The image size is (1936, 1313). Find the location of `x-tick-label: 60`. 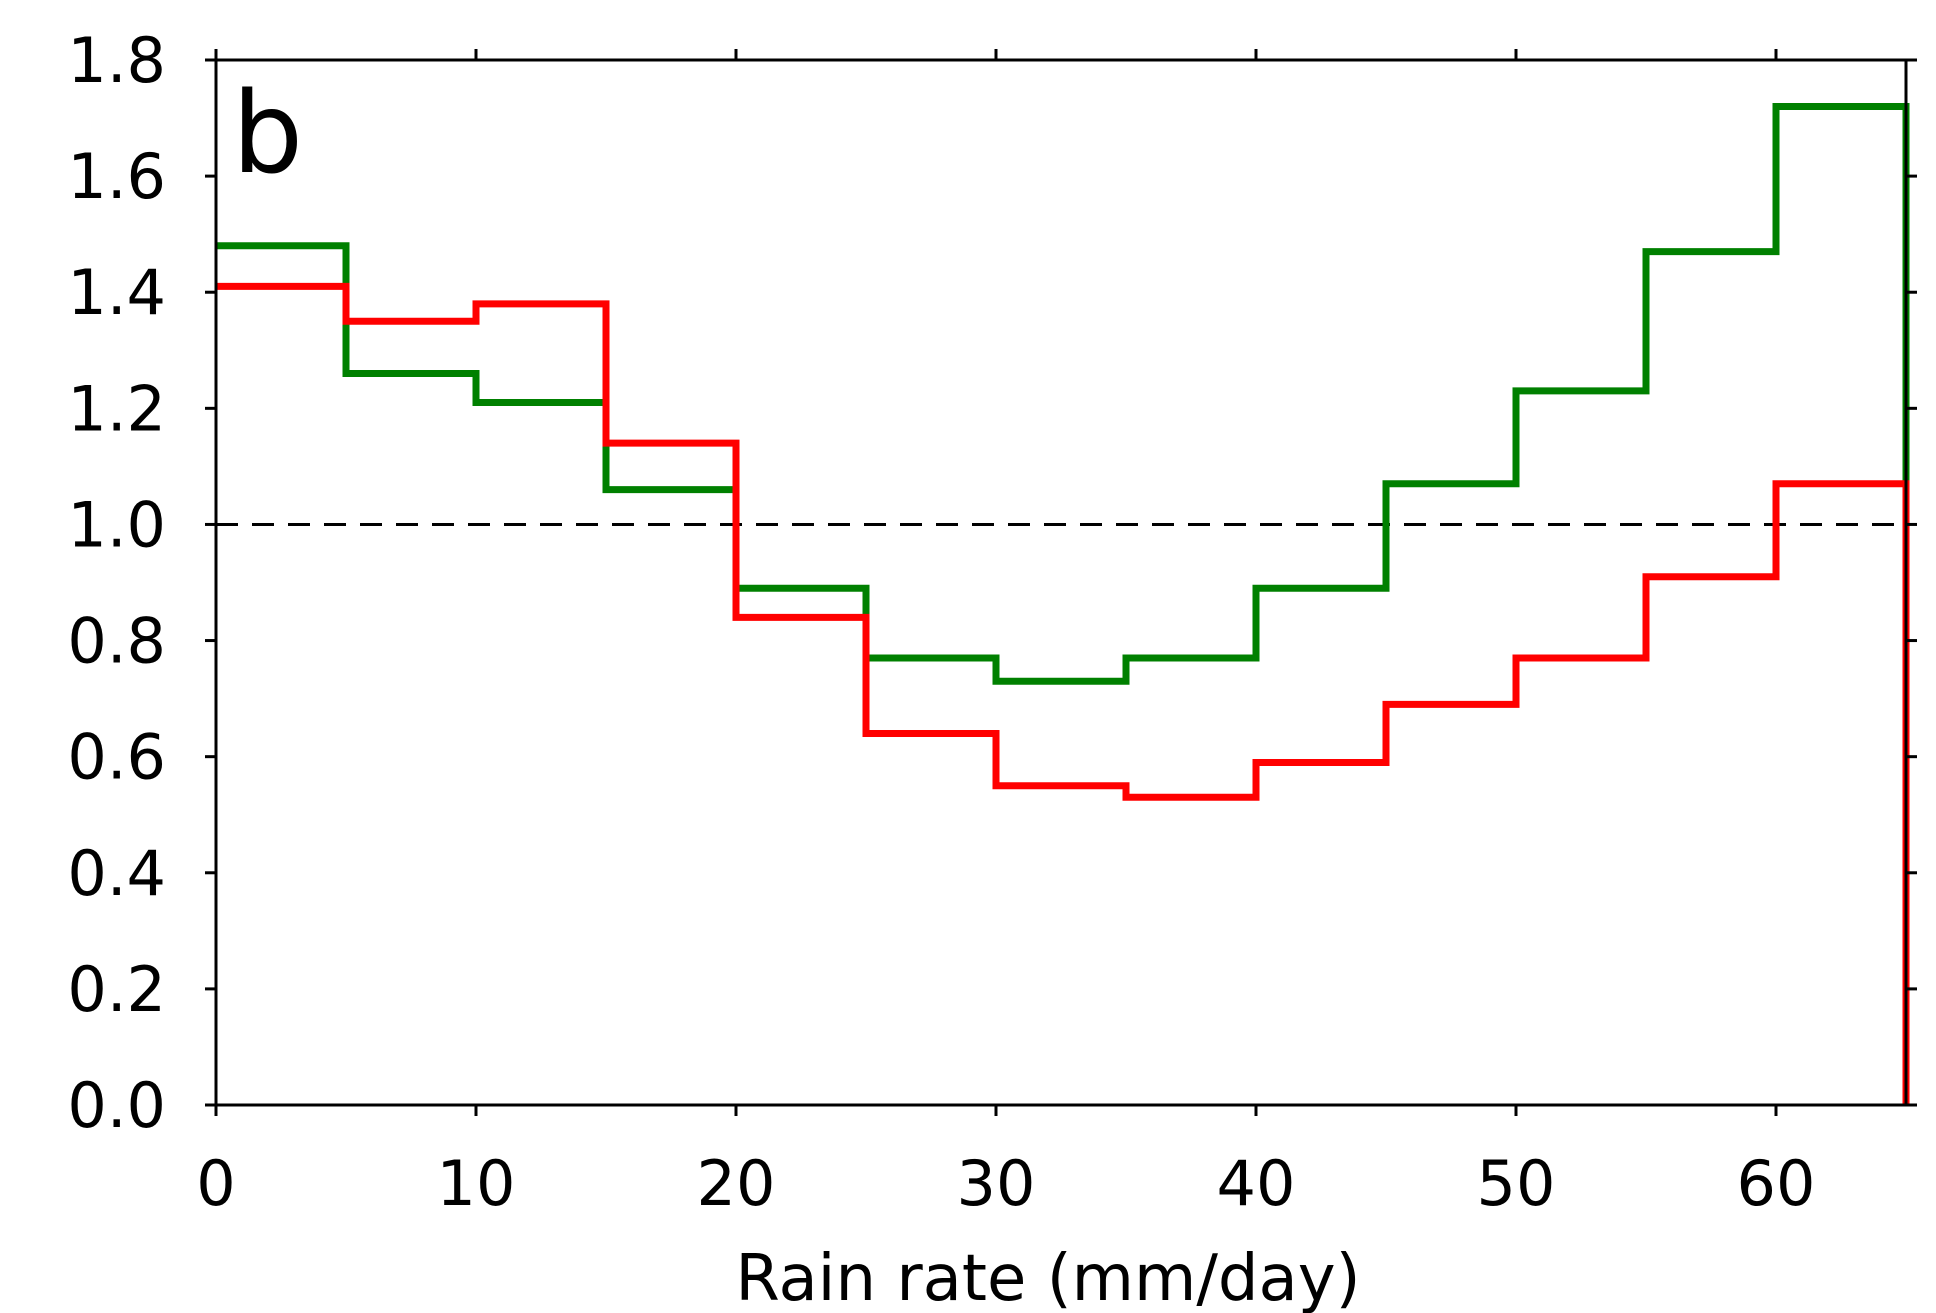

x-tick-label: 60 is located at coordinates (1776, 1183).